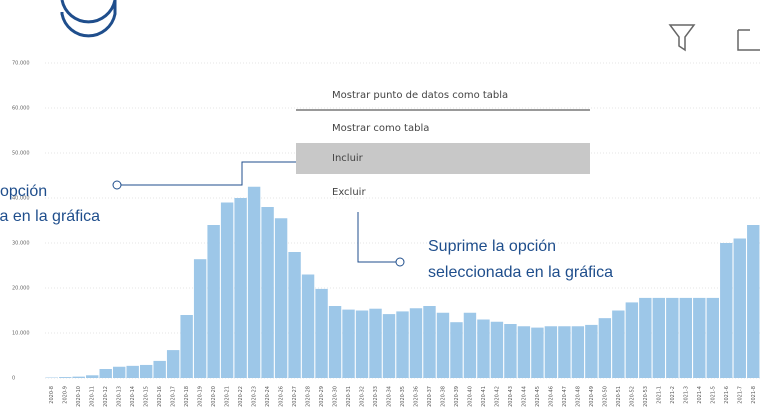 The height and width of the screenshot is (409, 760). Describe the element at coordinates (21, 244) in the screenshot. I see `y-tick-label: 30.000` at that location.